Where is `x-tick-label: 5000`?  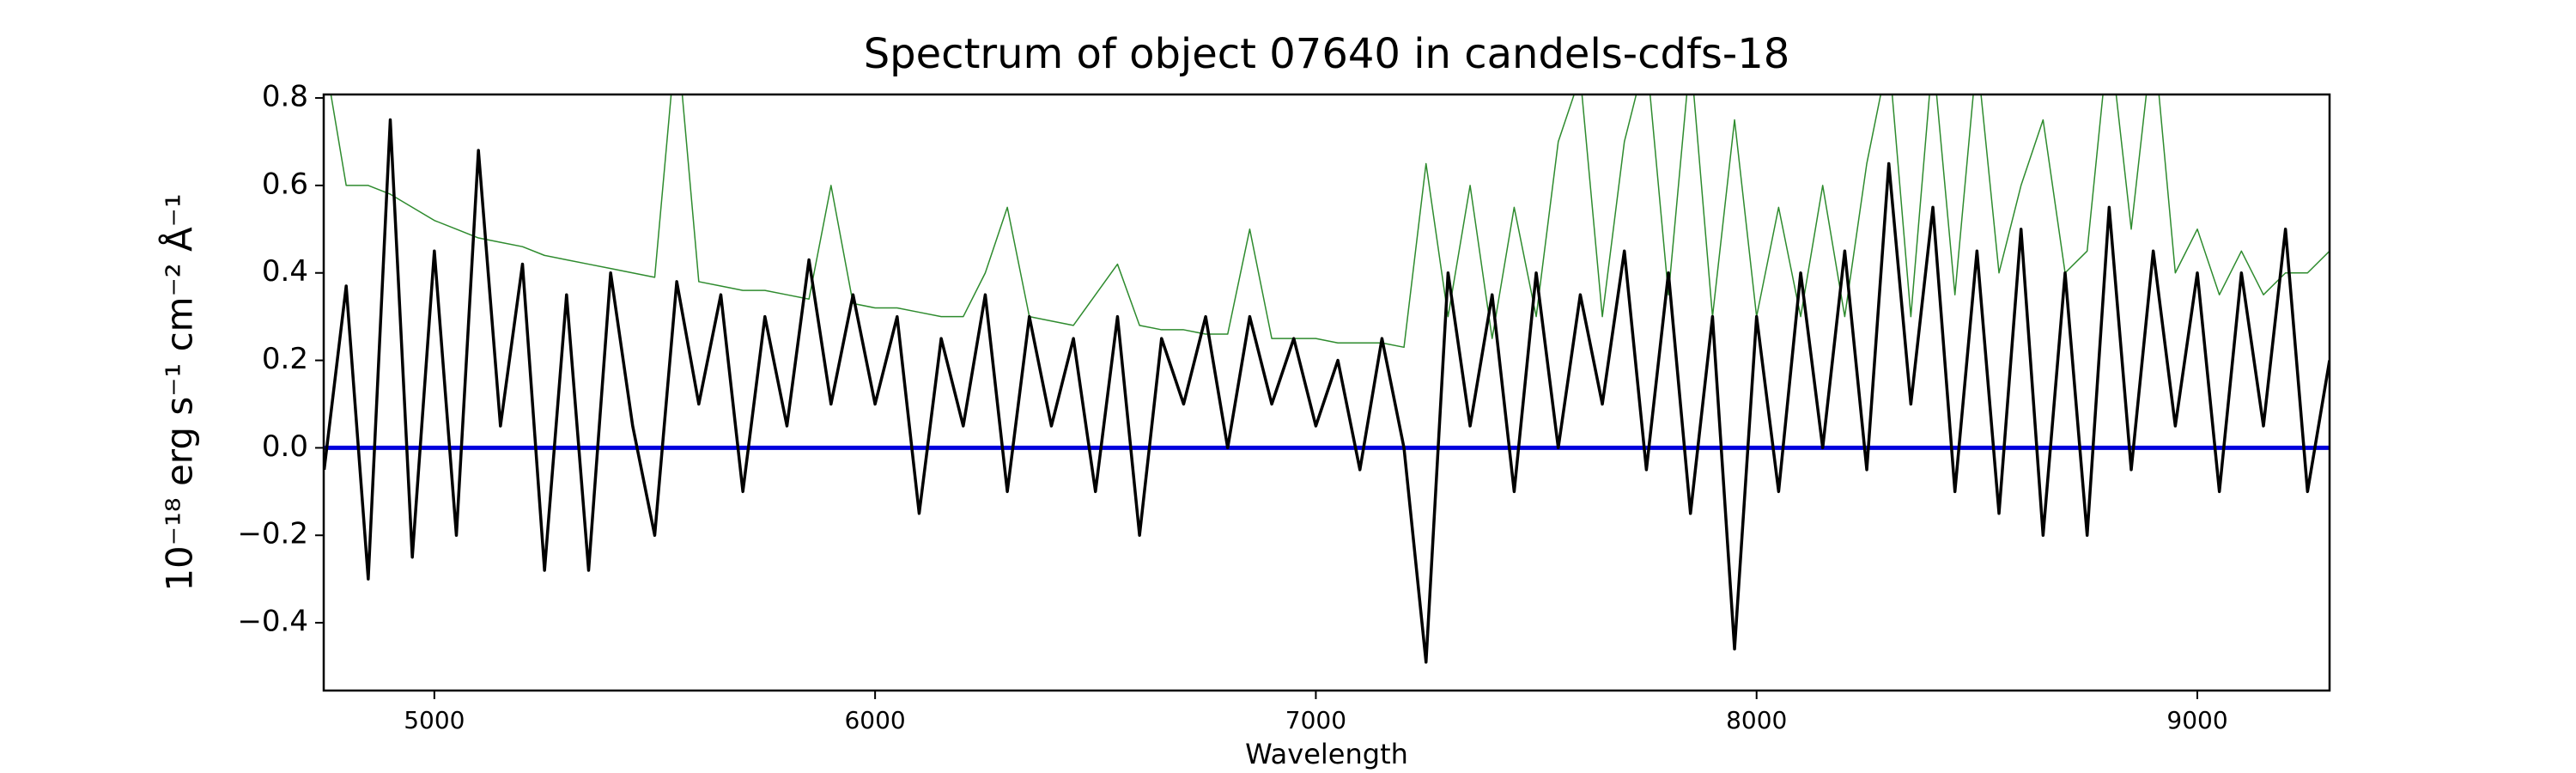
x-tick-label: 5000 is located at coordinates (434, 720).